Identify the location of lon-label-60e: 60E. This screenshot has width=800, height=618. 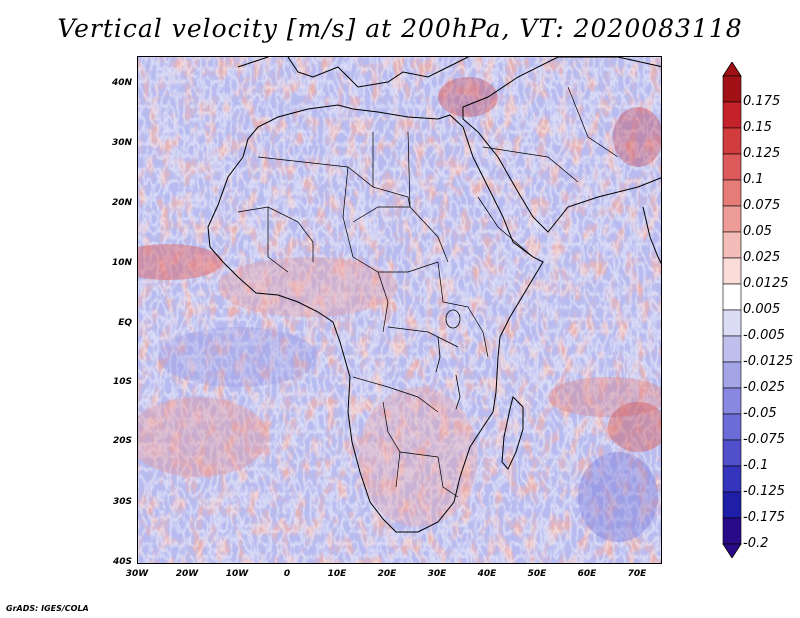
(587, 574).